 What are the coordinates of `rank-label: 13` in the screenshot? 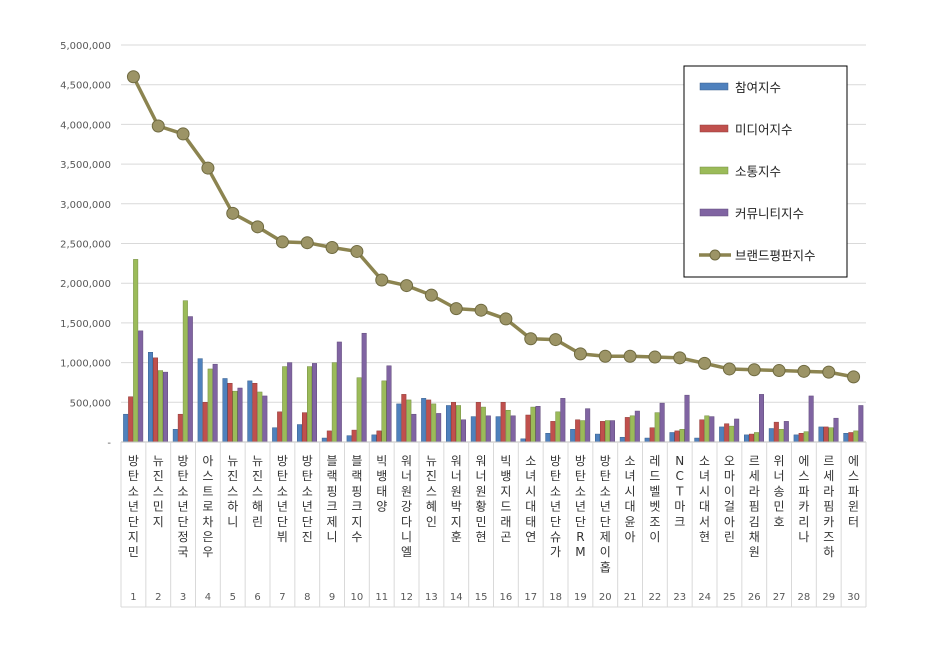 It's located at (431, 597).